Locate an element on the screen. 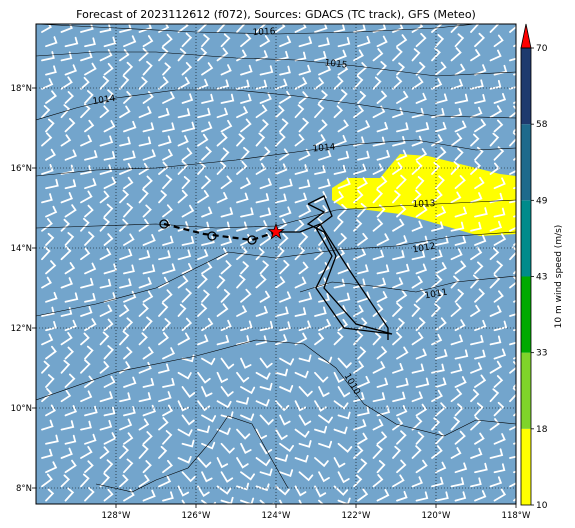  past-position-marker is located at coordinates (252, 240).